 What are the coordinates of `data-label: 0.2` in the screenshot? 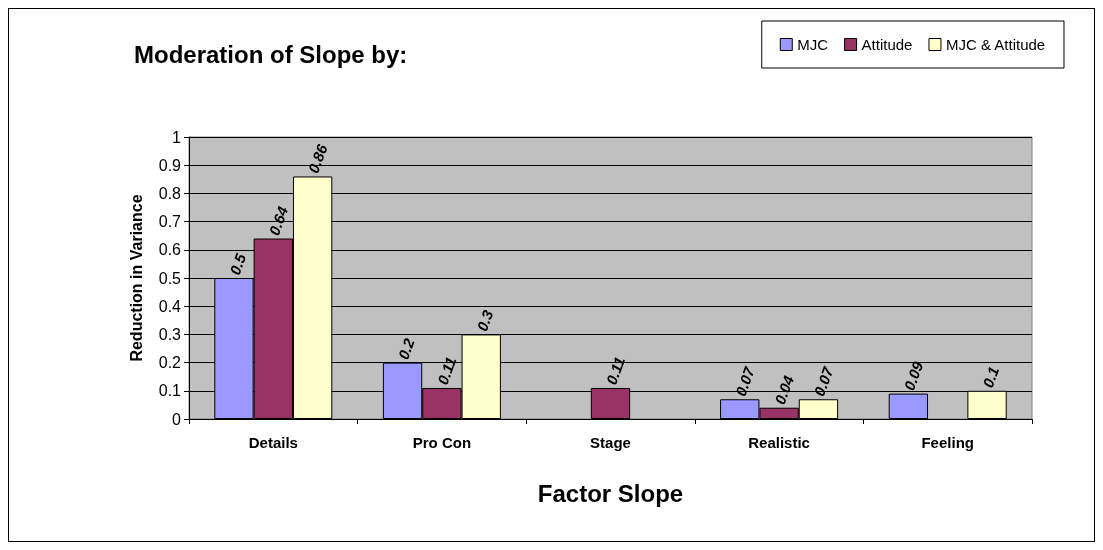 It's located at (406, 348).